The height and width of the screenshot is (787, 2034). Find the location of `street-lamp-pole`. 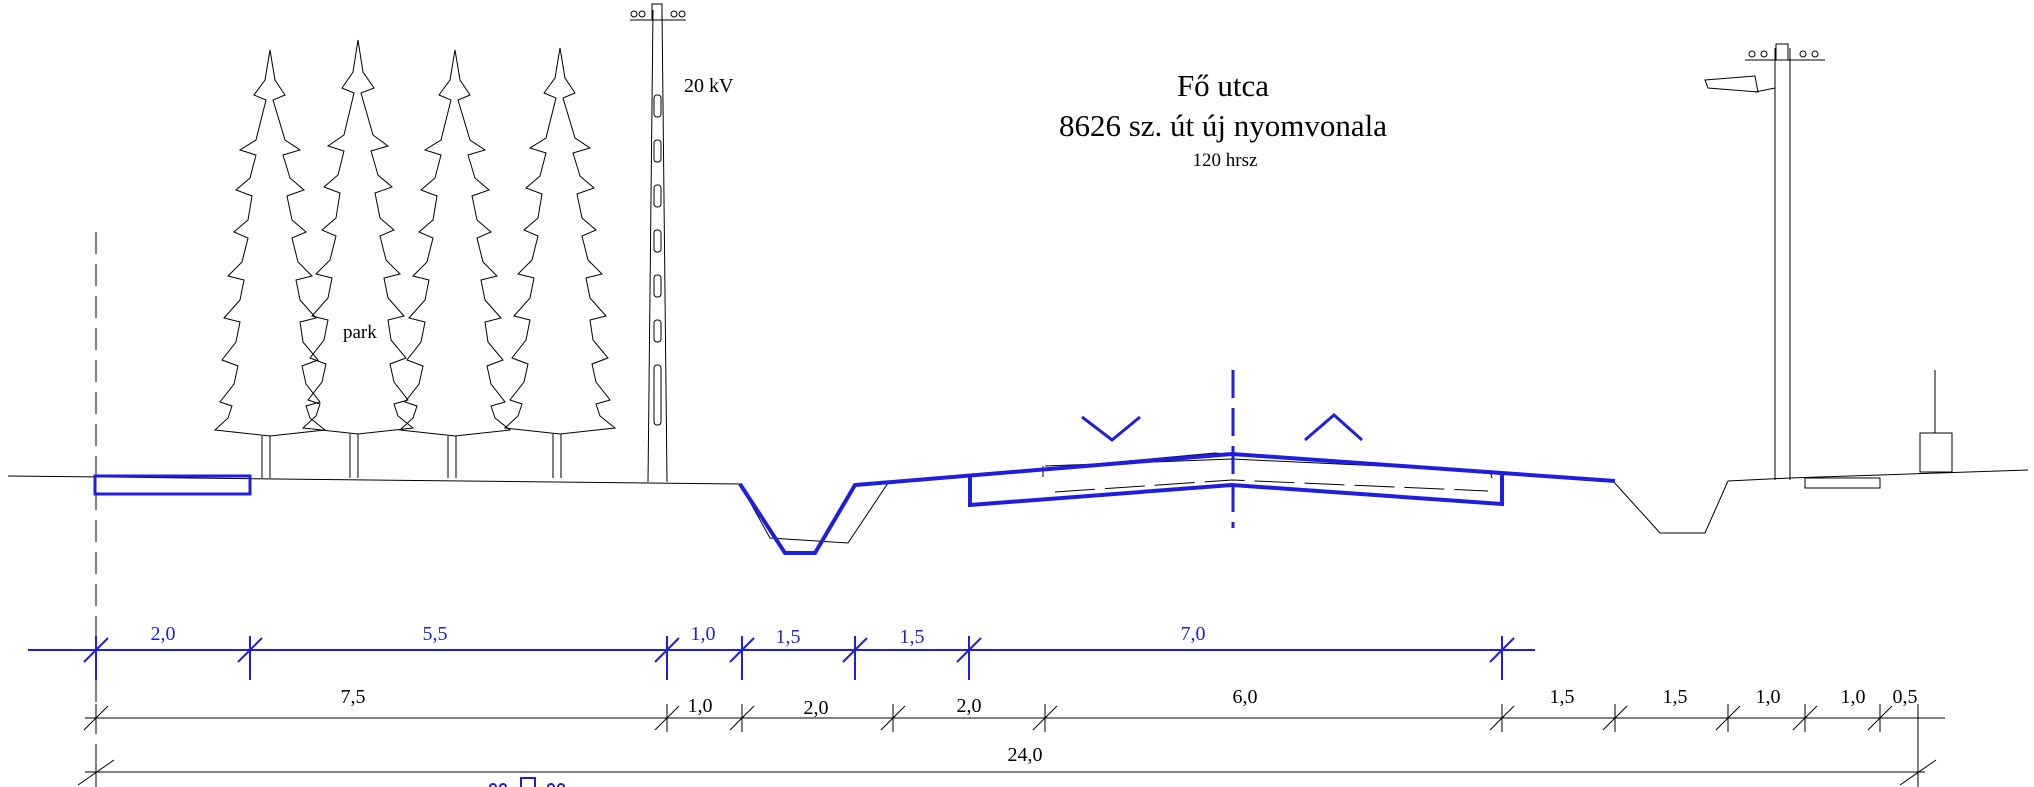

street-lamp-pole is located at coordinates (1792, 266).